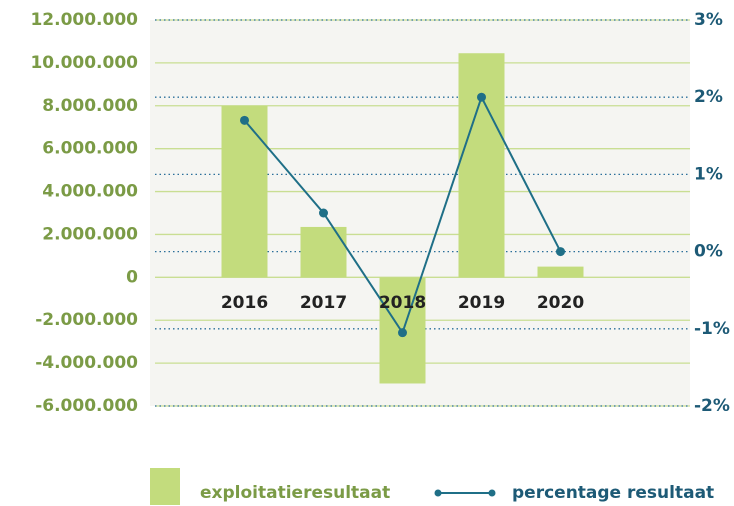 Image resolution: width=734 pixels, height=506 pixels. What do you see at coordinates (708, 252) in the screenshot?
I see `y2-tick-label: 0%` at bounding box center [708, 252].